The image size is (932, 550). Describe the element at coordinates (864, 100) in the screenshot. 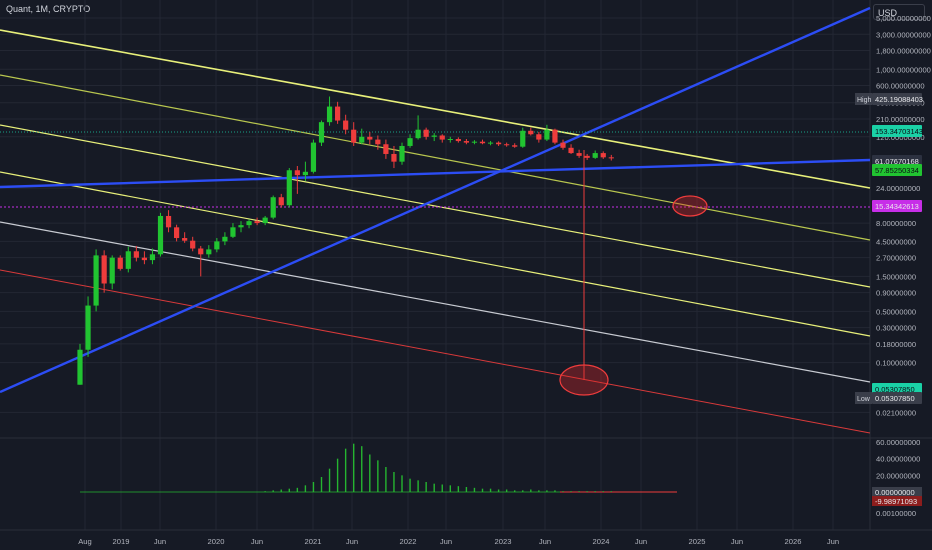

I see `price-marker-tag-label: High` at that location.